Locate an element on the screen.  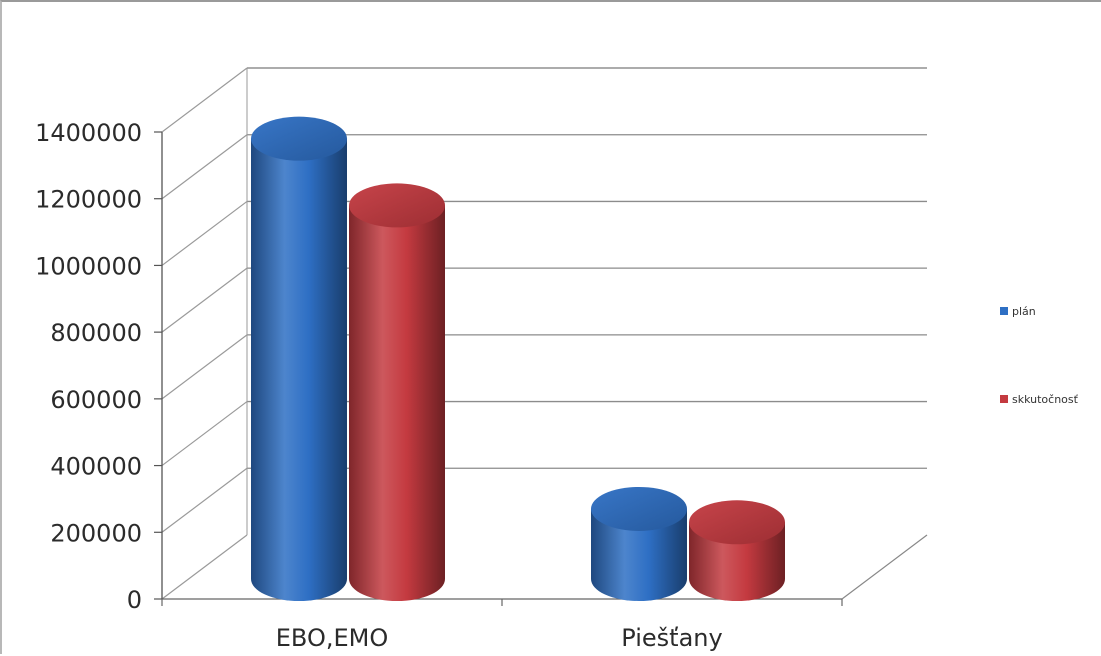
legend-label: plán is located at coordinates (1024, 311).